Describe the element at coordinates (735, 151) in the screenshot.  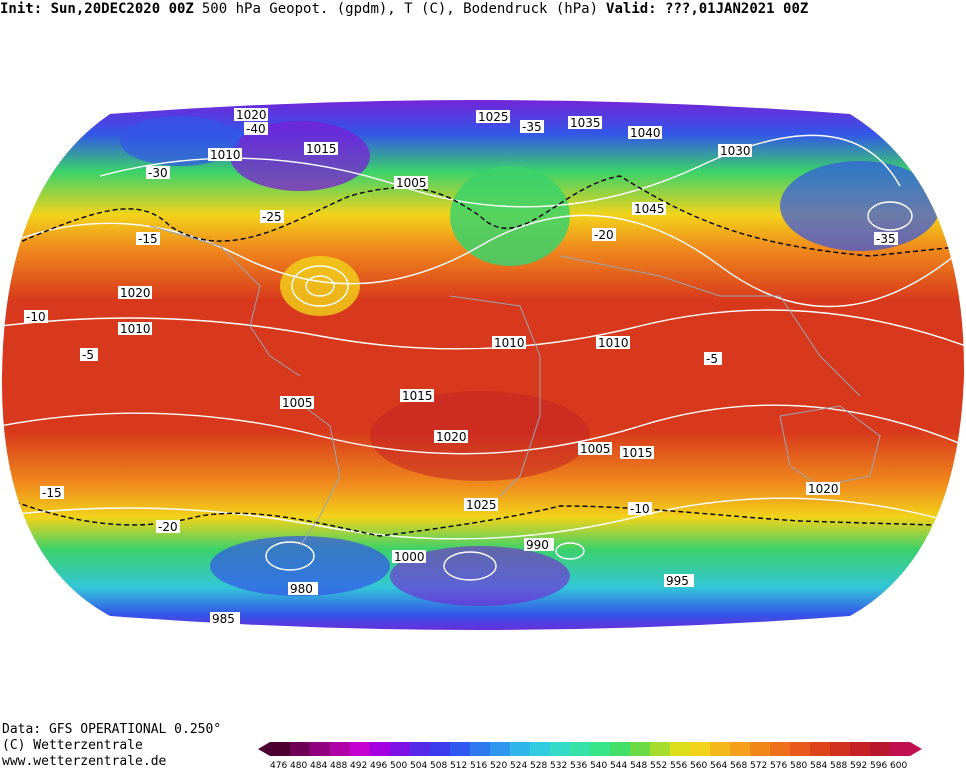
I see `pressure-label: 1030` at that location.